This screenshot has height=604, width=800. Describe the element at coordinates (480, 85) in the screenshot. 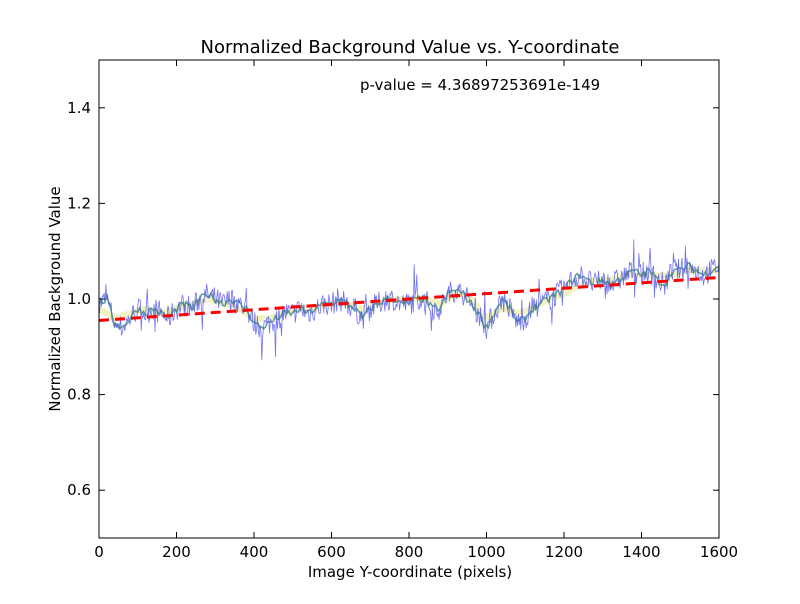

I see `p-value-annotation: p-value = 4.36897253691e-149` at that location.